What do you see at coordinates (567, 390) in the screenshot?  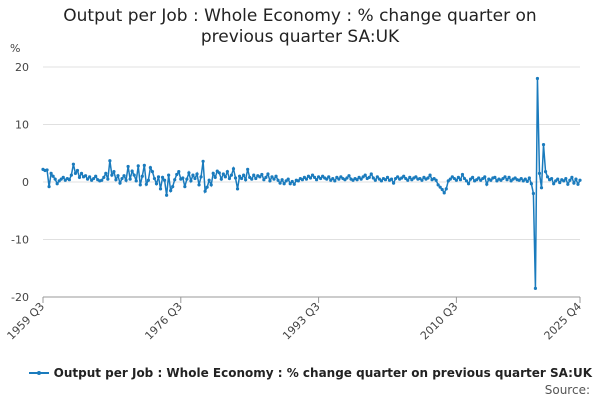 I see `source: Source:` at bounding box center [567, 390].